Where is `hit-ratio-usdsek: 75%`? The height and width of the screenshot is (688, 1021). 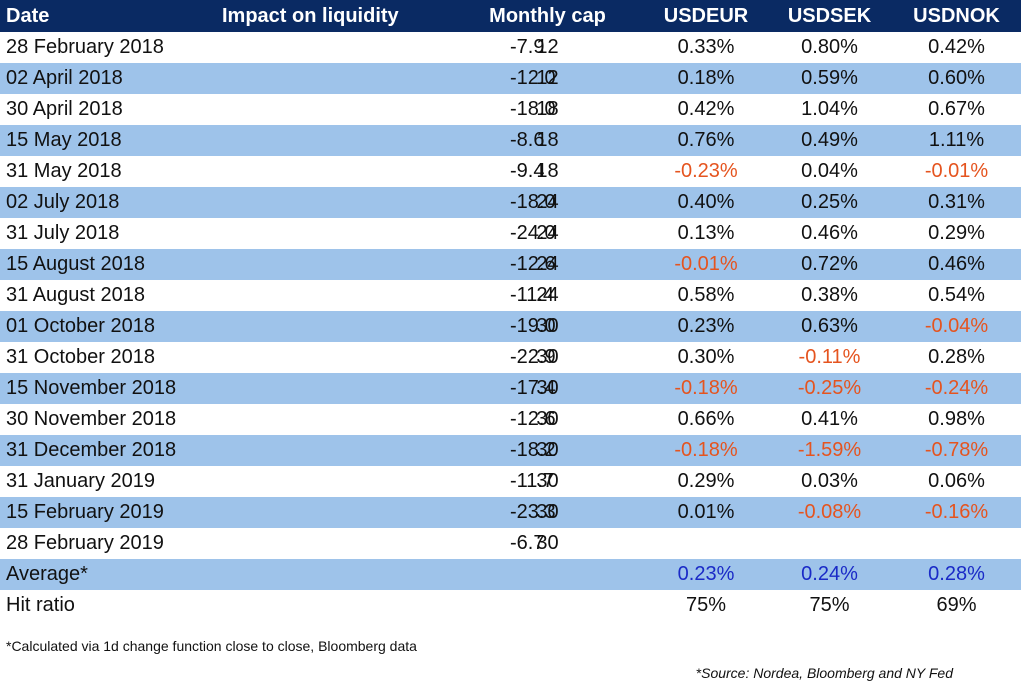 hit-ratio-usdsek: 75% is located at coordinates (829, 605).